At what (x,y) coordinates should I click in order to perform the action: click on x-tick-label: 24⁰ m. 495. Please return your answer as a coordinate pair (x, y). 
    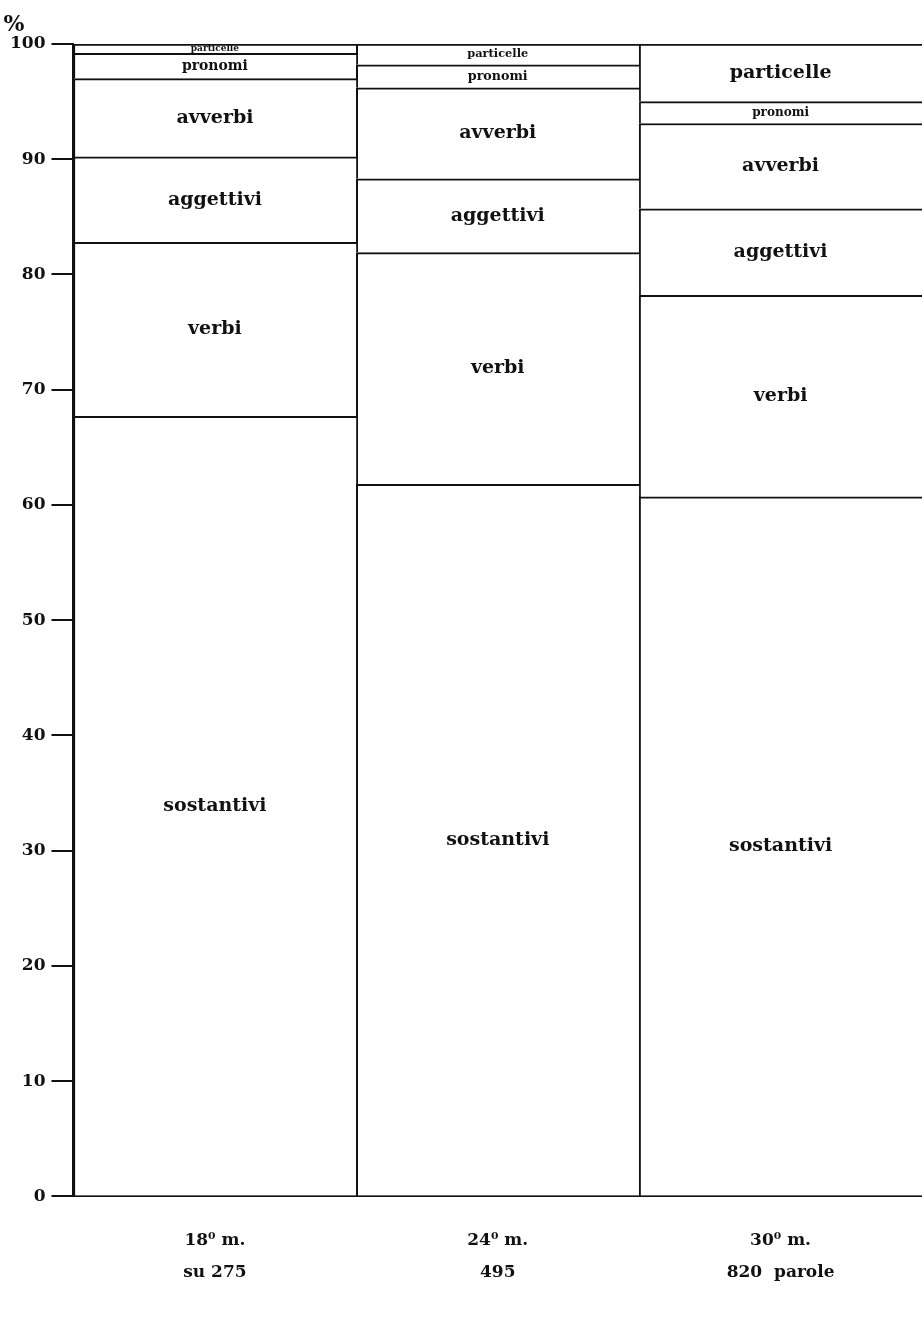
    Looking at the image, I should click on (498, 1255).